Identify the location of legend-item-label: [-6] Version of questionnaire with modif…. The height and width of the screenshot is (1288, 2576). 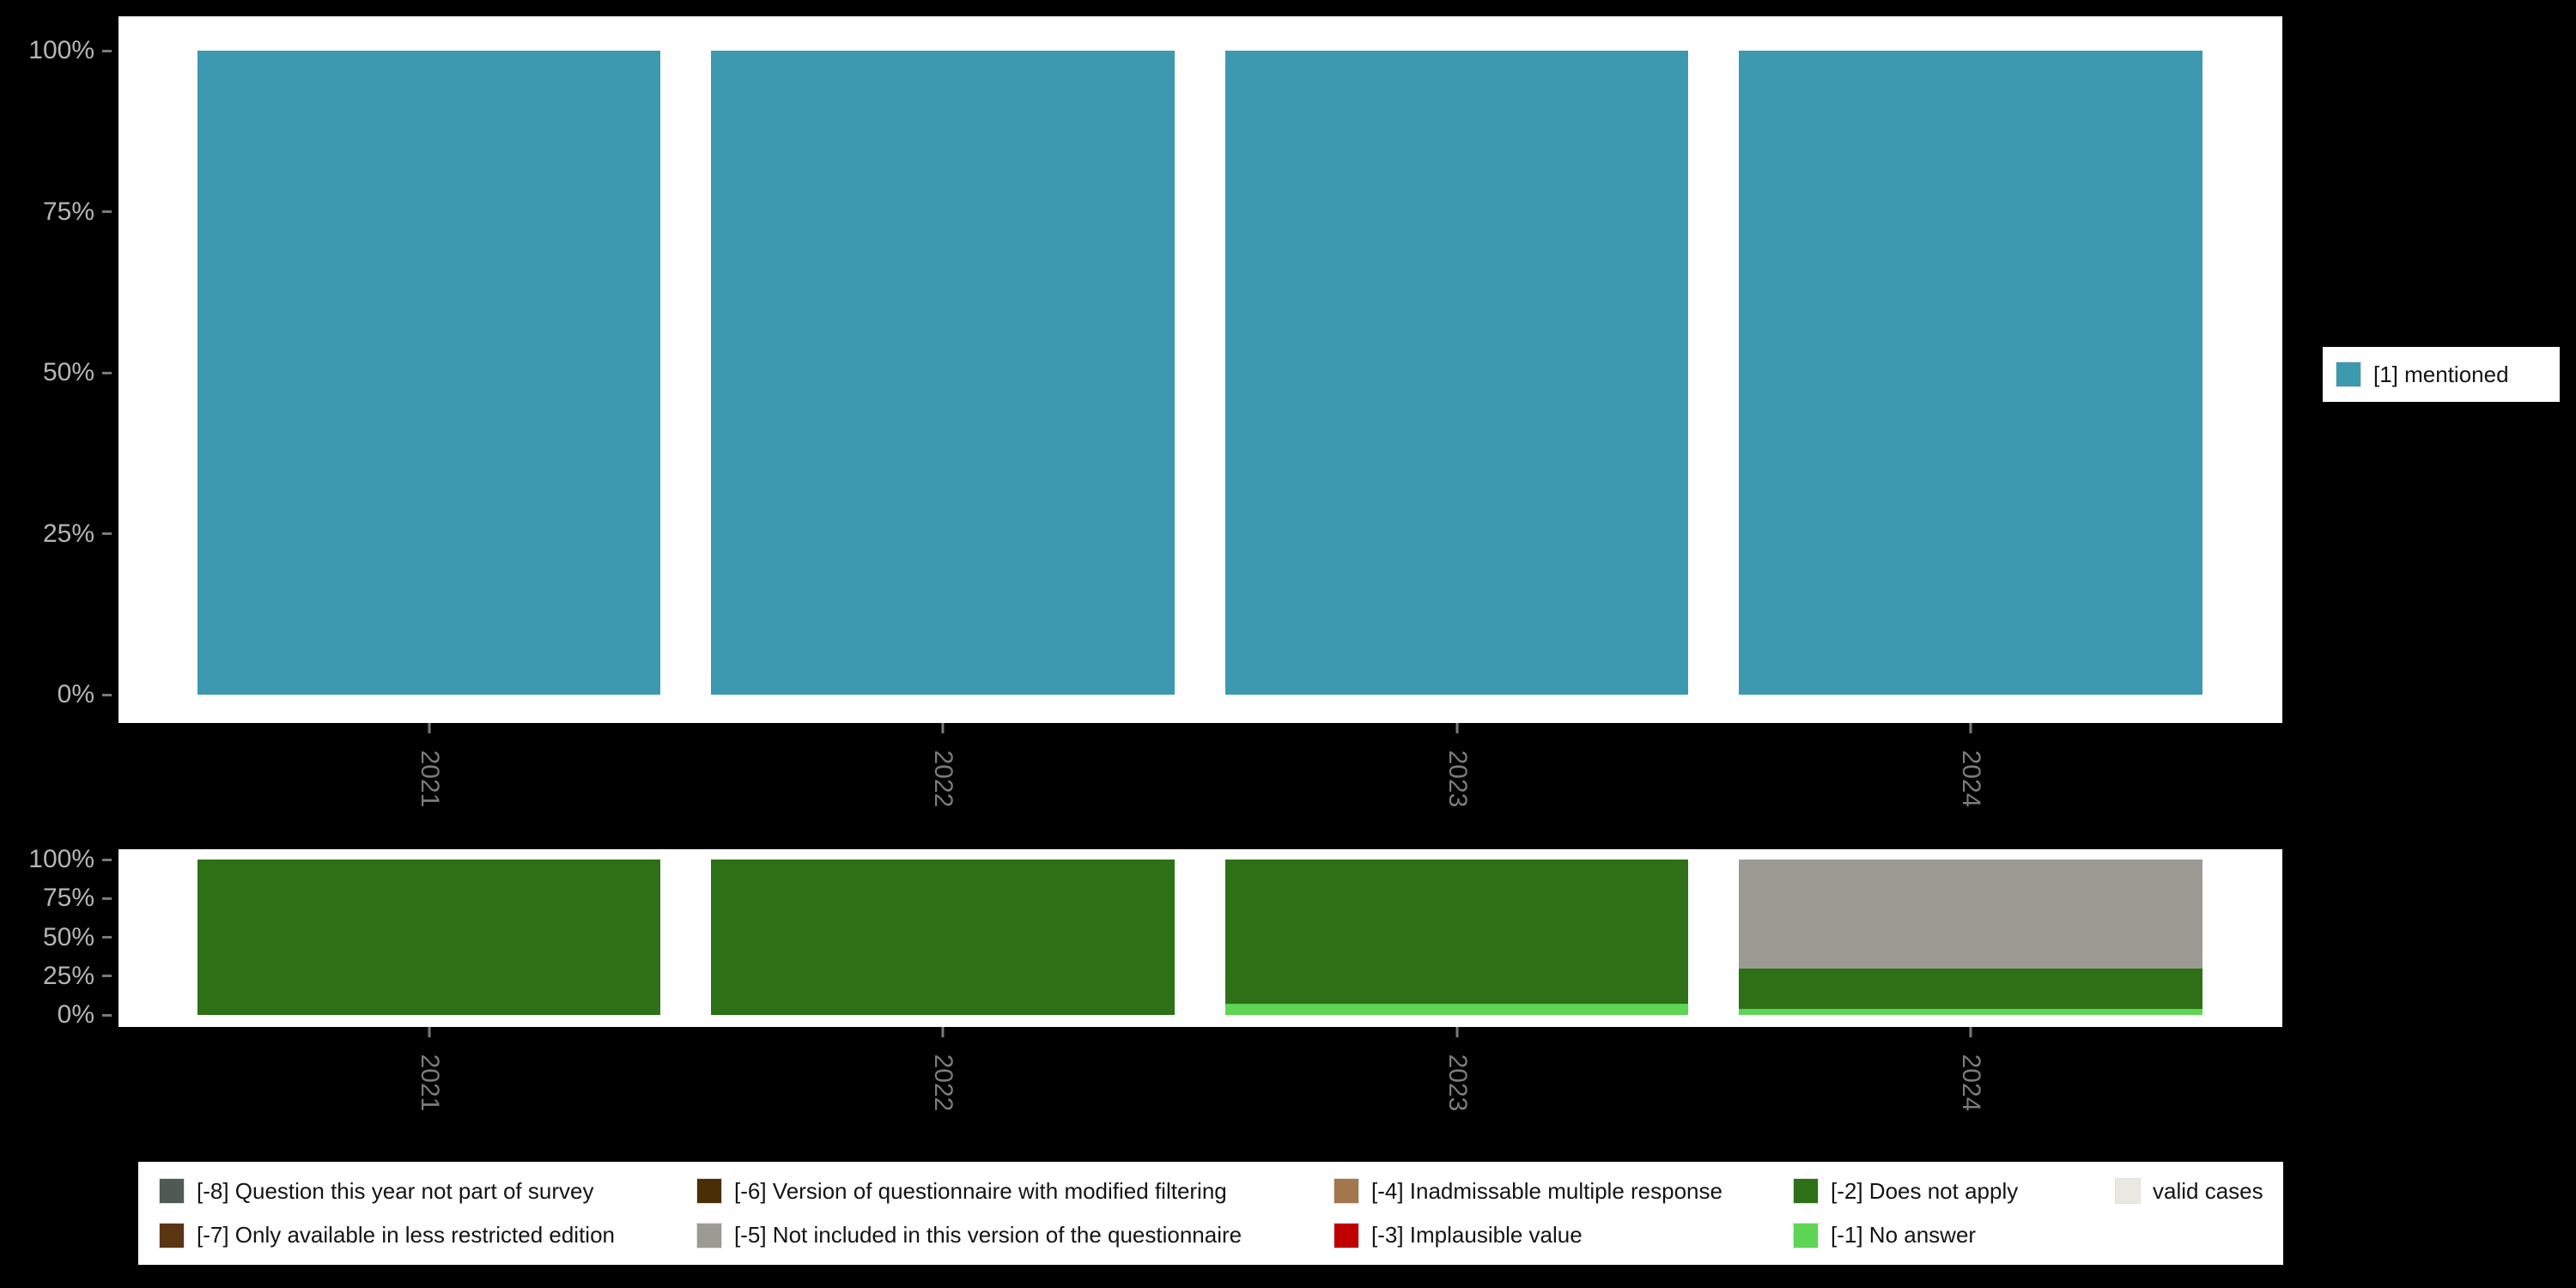
(980, 1191).